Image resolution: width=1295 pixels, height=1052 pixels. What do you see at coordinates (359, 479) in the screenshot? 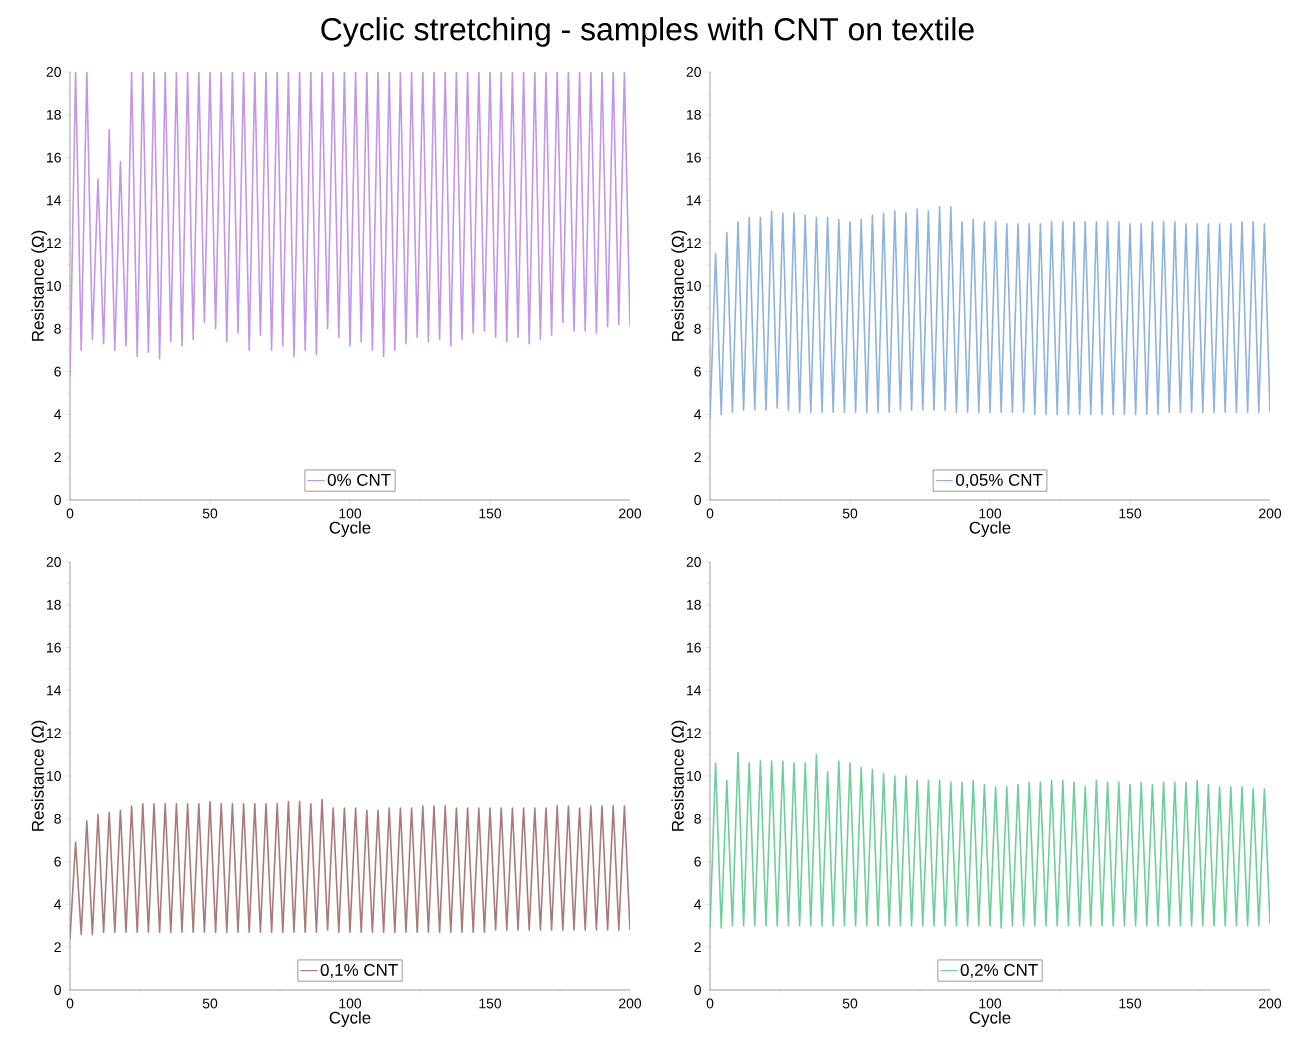
I see `legend-label: 0% CNT` at bounding box center [359, 479].